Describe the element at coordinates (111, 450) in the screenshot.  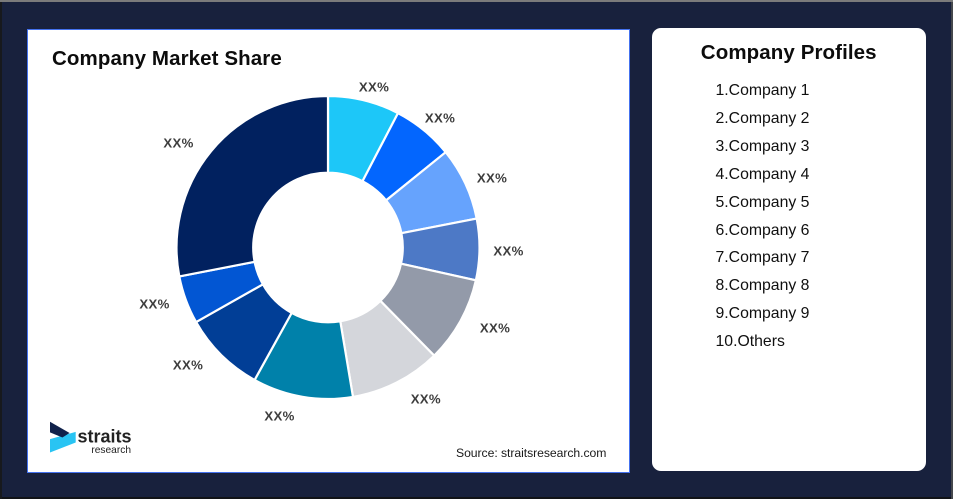
I see `svg-text: research` at that location.